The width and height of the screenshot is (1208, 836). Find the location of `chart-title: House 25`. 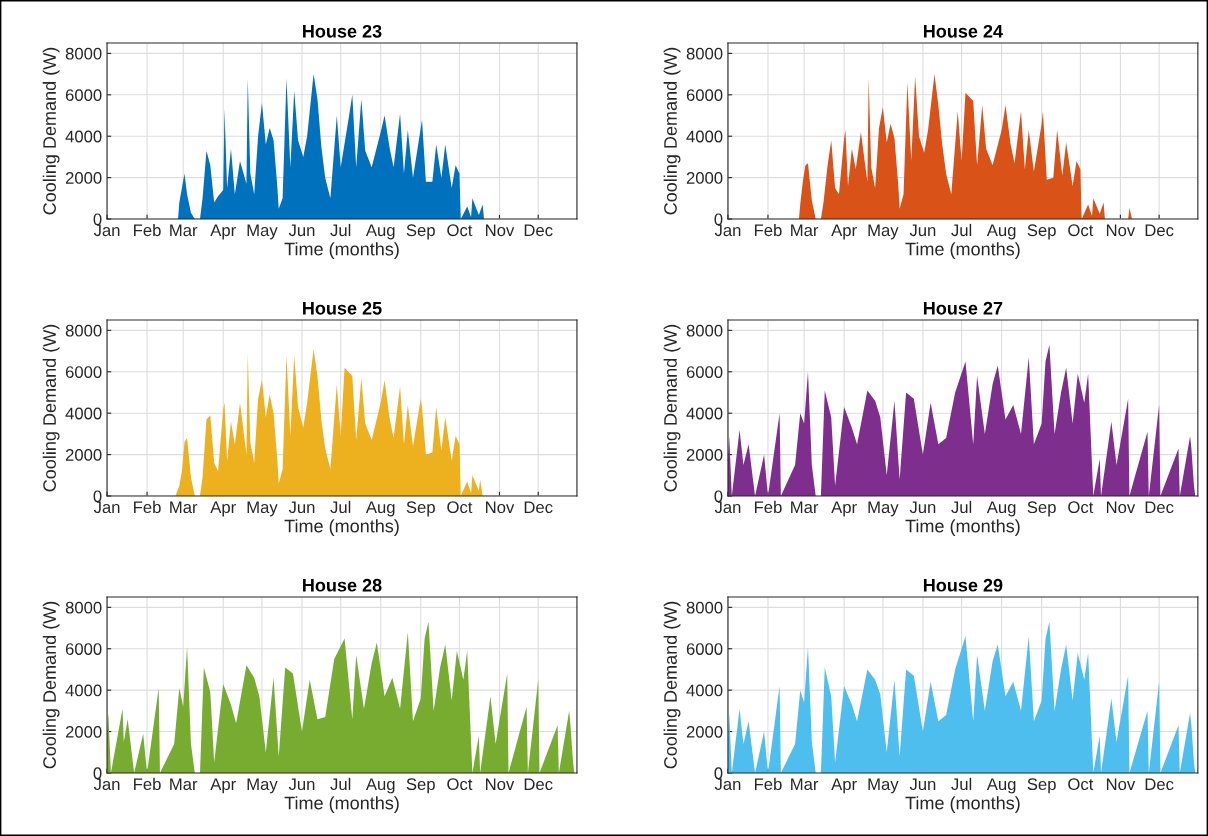

chart-title: House 25 is located at coordinates (342, 308).